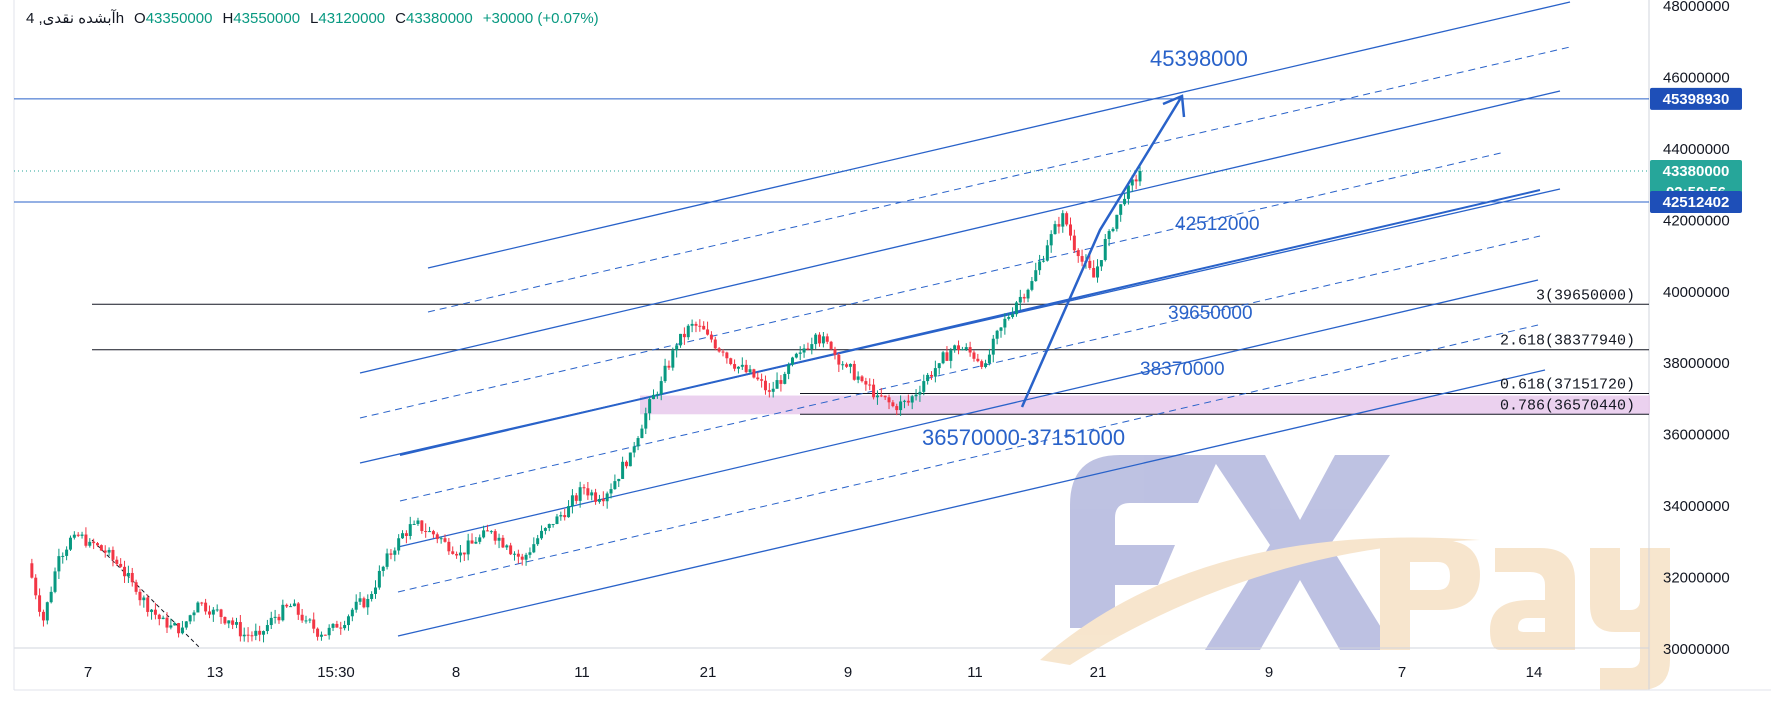 The height and width of the screenshot is (703, 1771). I want to click on y-tick-label: 36000000, so click(1696, 435).